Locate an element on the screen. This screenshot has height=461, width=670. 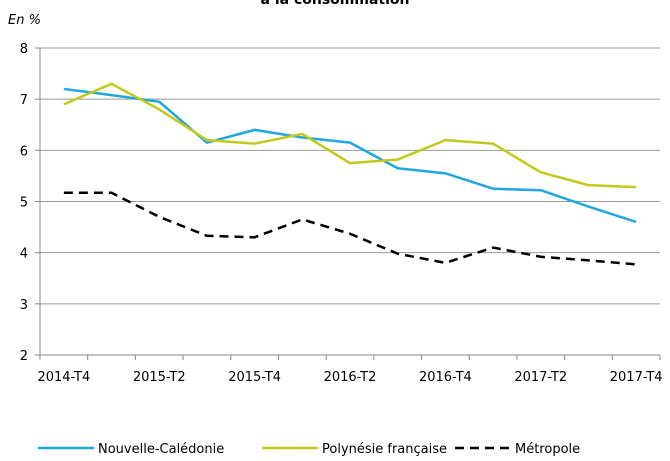
x-tick-label: 2016-T2 is located at coordinates (350, 377).